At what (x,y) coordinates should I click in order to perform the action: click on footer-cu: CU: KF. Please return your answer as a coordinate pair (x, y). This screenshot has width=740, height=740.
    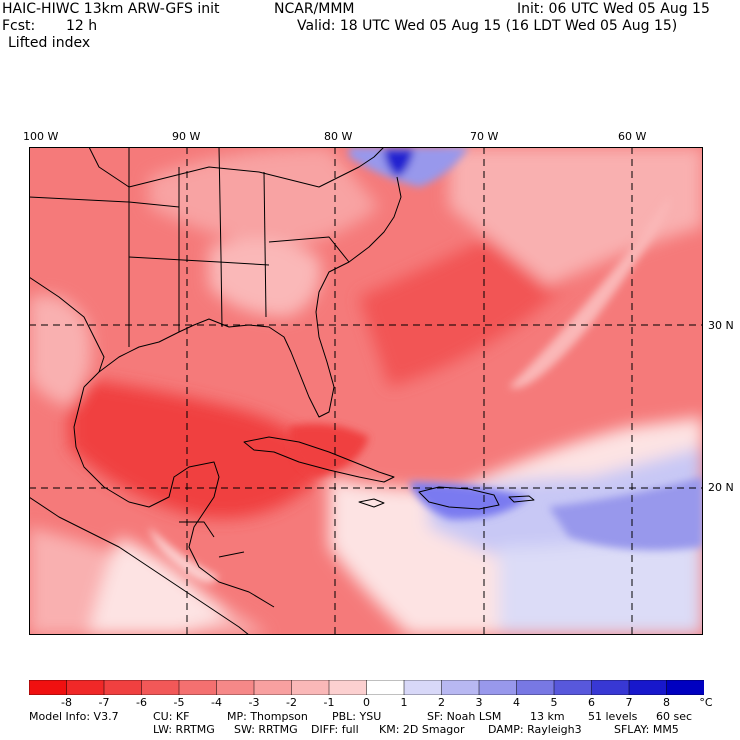
    Looking at the image, I should click on (171, 716).